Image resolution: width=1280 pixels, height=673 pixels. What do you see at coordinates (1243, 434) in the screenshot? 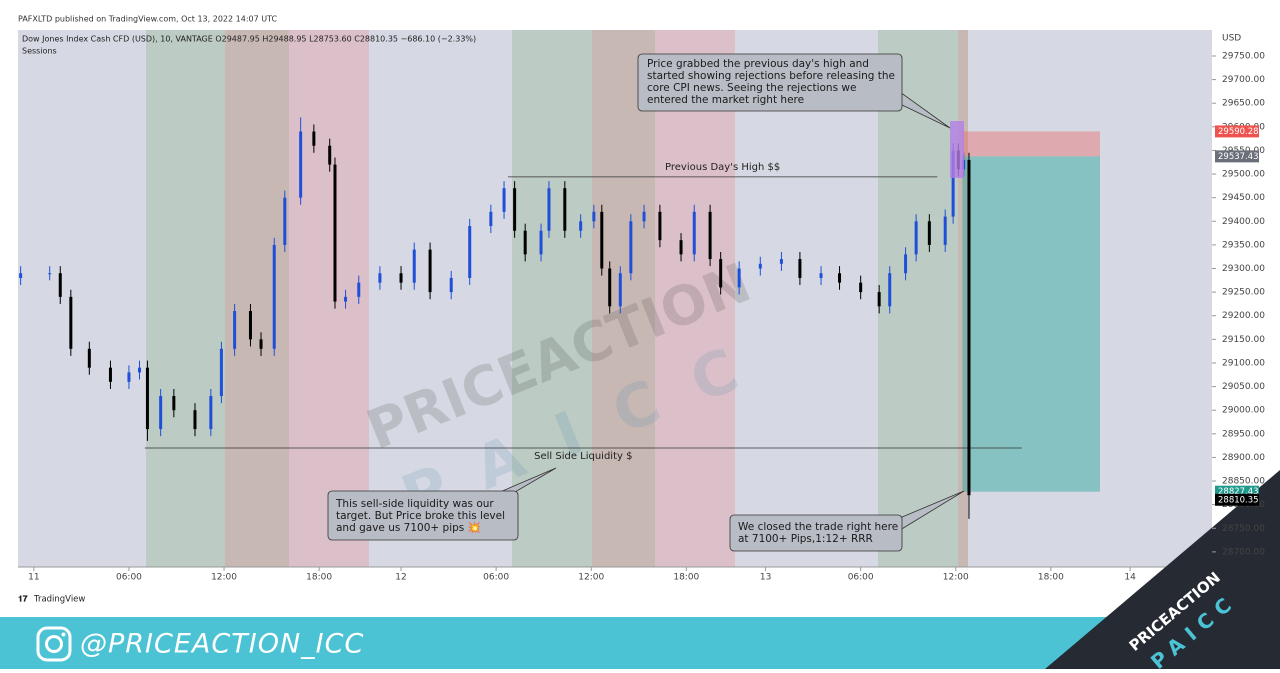
I see `y-tick-label: 28950.00` at bounding box center [1243, 434].